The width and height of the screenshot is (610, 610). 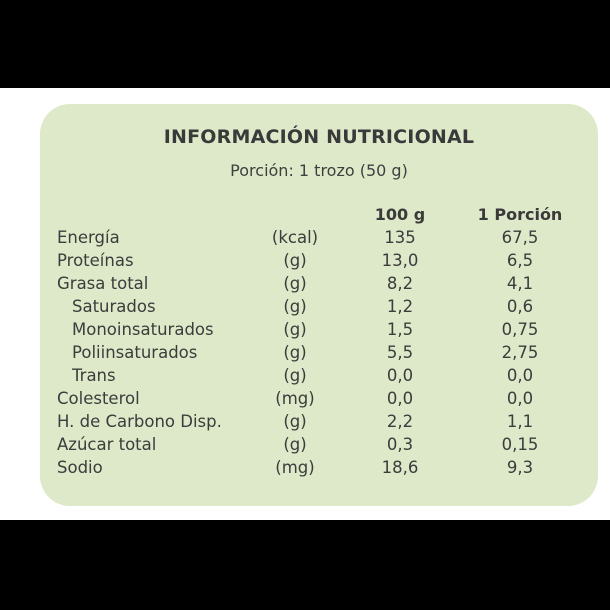 I want to click on nutrient-row: Poliinsaturados (g) 5,5 2,75, so click(x=319, y=354).